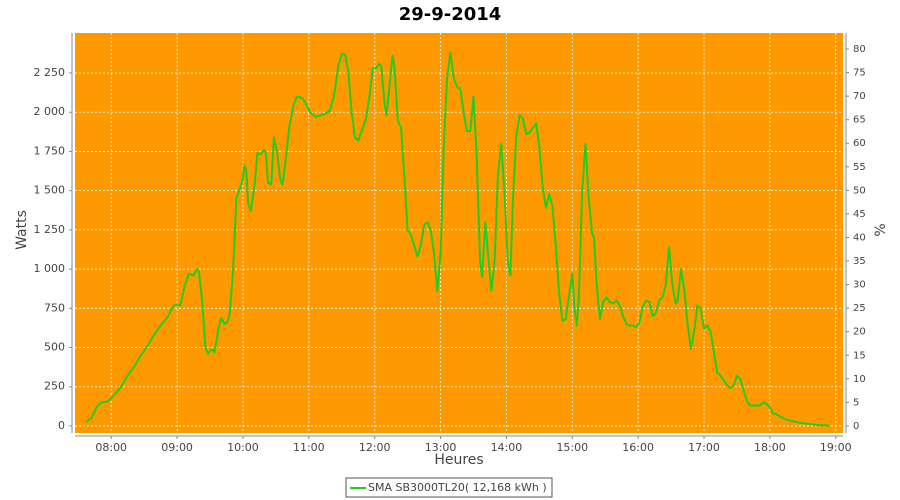 Image resolution: width=900 pixels, height=500 pixels. What do you see at coordinates (859, 167) in the screenshot?
I see `y2-tick-label: 55` at bounding box center [859, 167].